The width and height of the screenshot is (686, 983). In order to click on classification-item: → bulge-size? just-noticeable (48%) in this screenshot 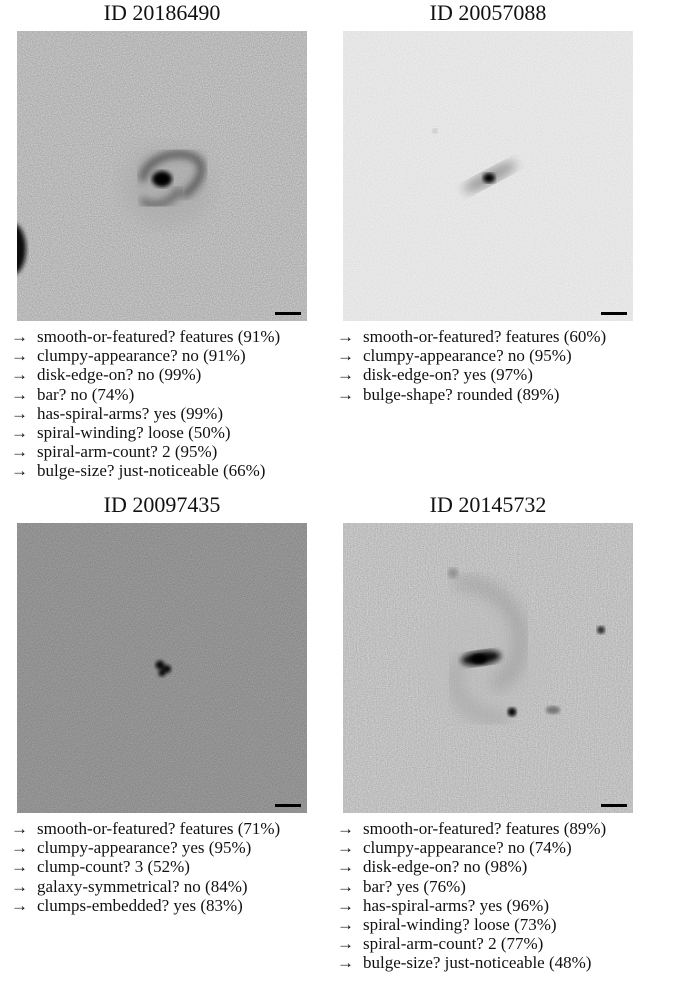, I will do `click(471, 962)`.